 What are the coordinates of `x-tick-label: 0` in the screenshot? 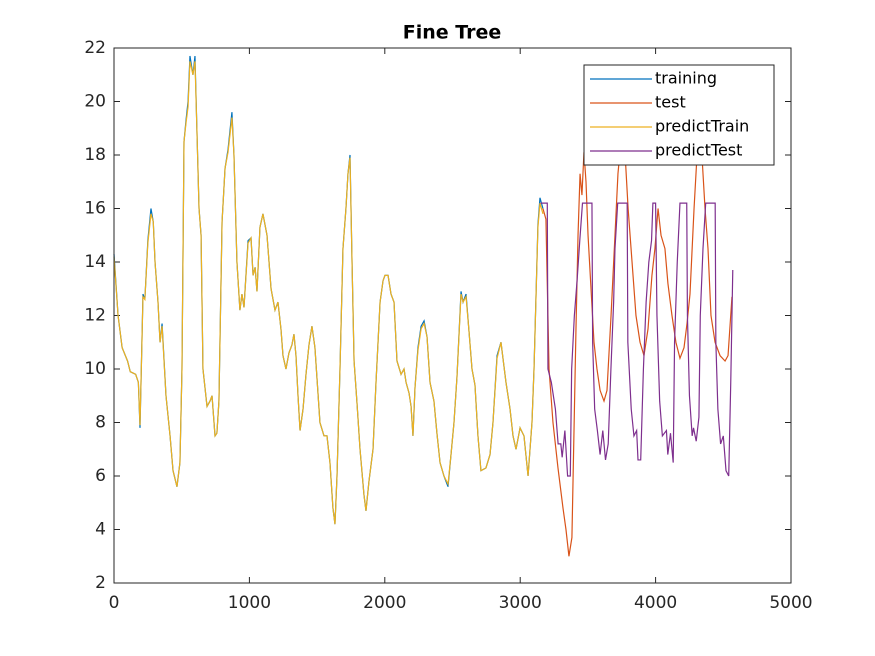 It's located at (114, 603).